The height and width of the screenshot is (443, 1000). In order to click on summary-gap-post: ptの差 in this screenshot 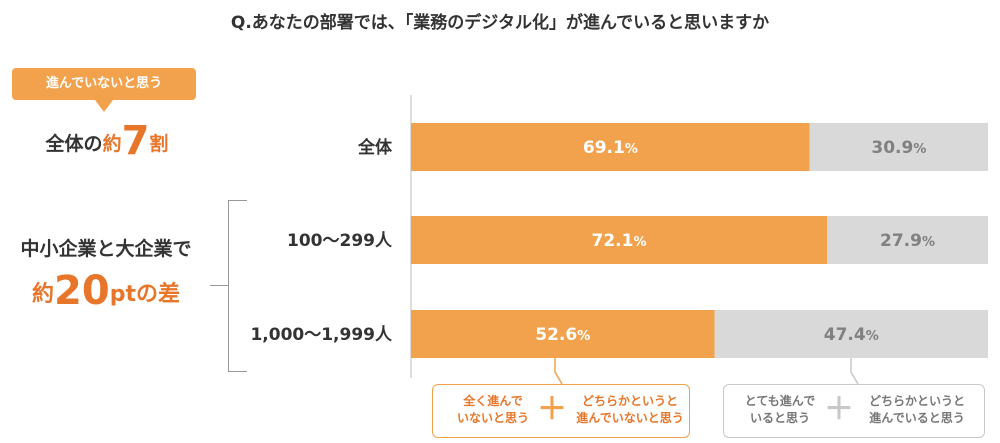, I will do `click(144, 294)`.